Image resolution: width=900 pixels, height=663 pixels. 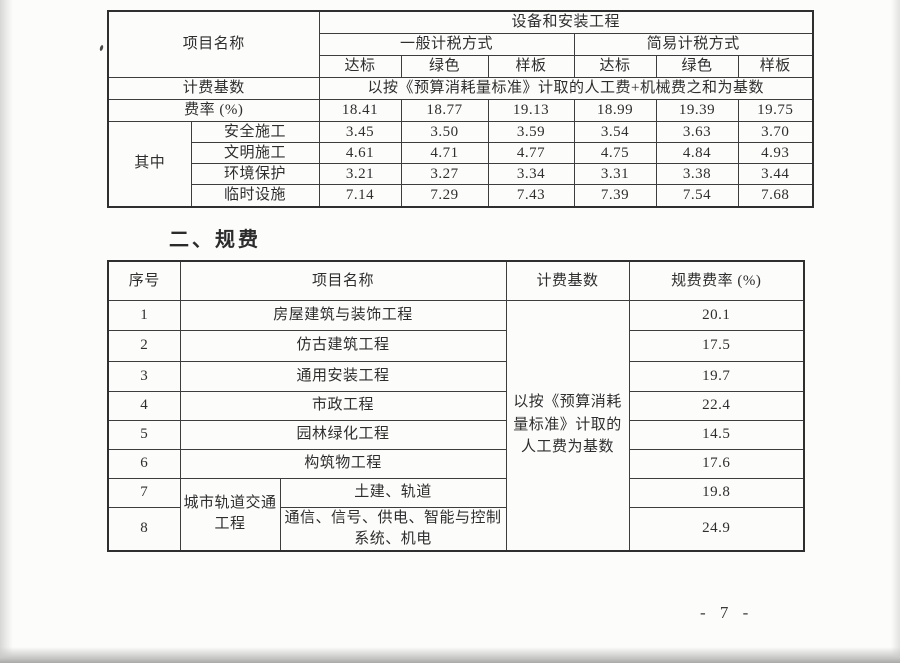 What do you see at coordinates (775, 110) in the screenshot?
I see `rate-value-cell: 19.75` at bounding box center [775, 110].